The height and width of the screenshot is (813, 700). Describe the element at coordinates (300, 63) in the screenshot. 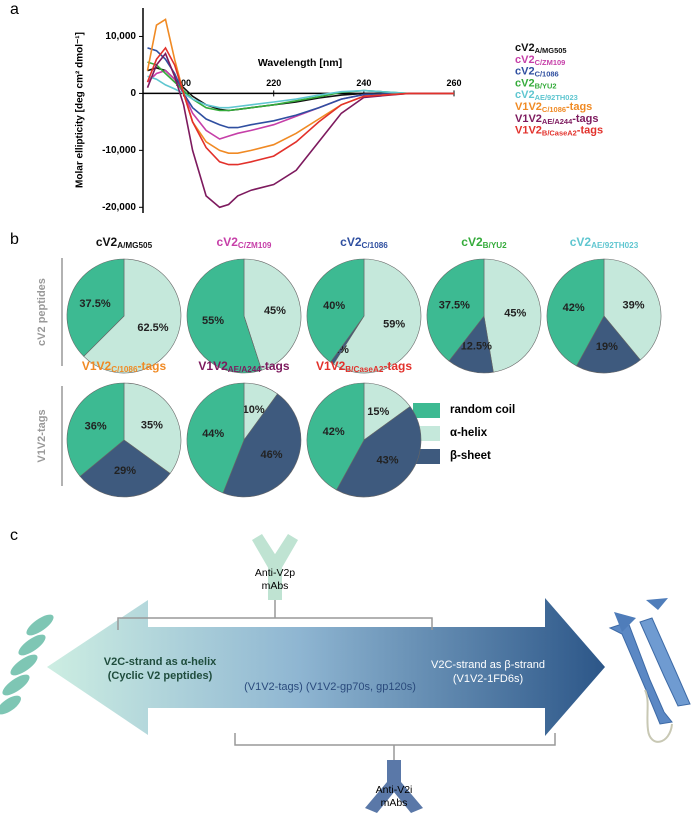

I see `x-axis-label: Wavelength [nm]` at that location.